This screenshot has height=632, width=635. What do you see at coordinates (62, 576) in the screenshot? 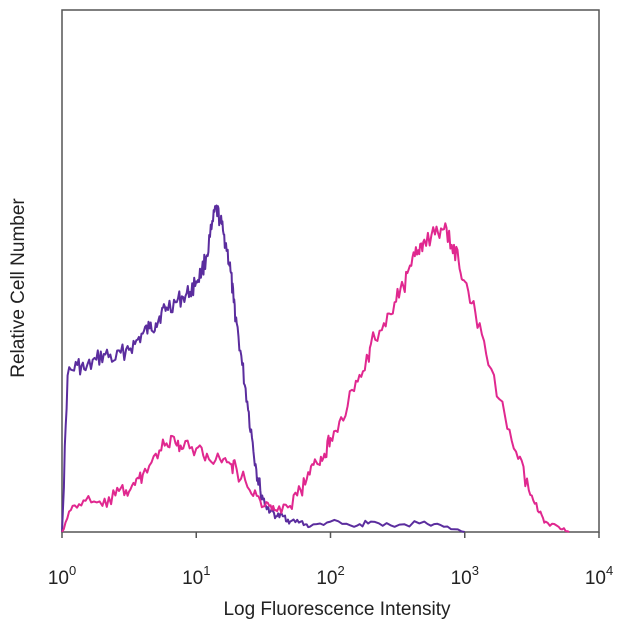
I see `x-tick-label: 10⁰` at bounding box center [62, 576].